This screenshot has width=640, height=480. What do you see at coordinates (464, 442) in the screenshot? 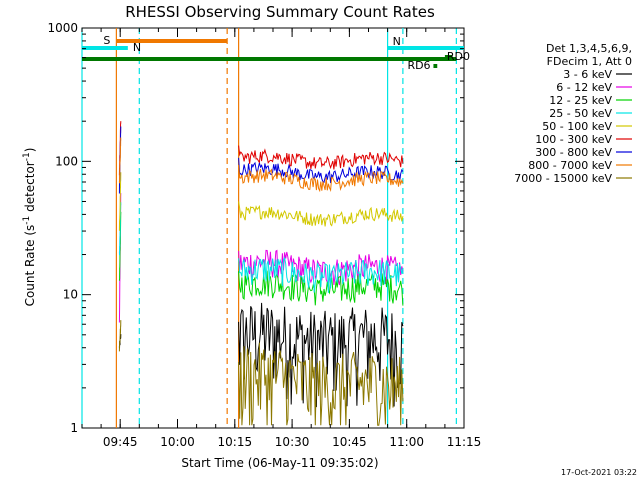
I see `x-tick-label: 11:15` at bounding box center [464, 442].